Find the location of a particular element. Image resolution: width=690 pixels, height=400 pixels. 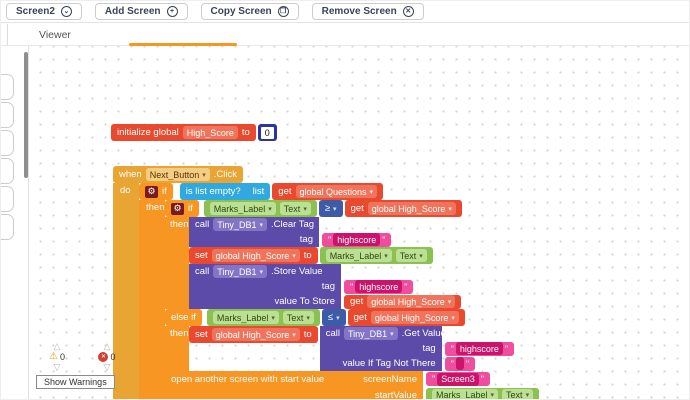

chevron-down-icon: ⌄ is located at coordinates (66, 11).